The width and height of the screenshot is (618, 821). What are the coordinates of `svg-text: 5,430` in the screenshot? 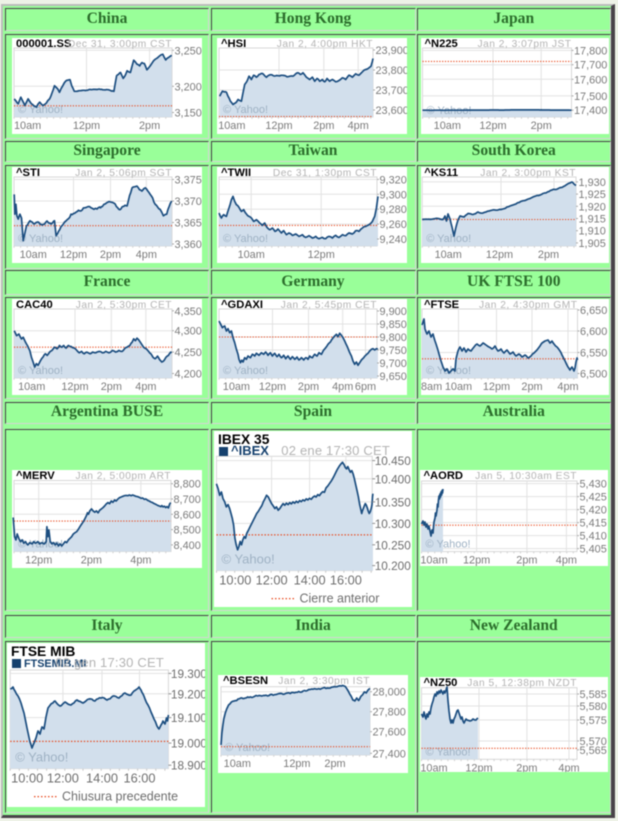 It's located at (593, 485).